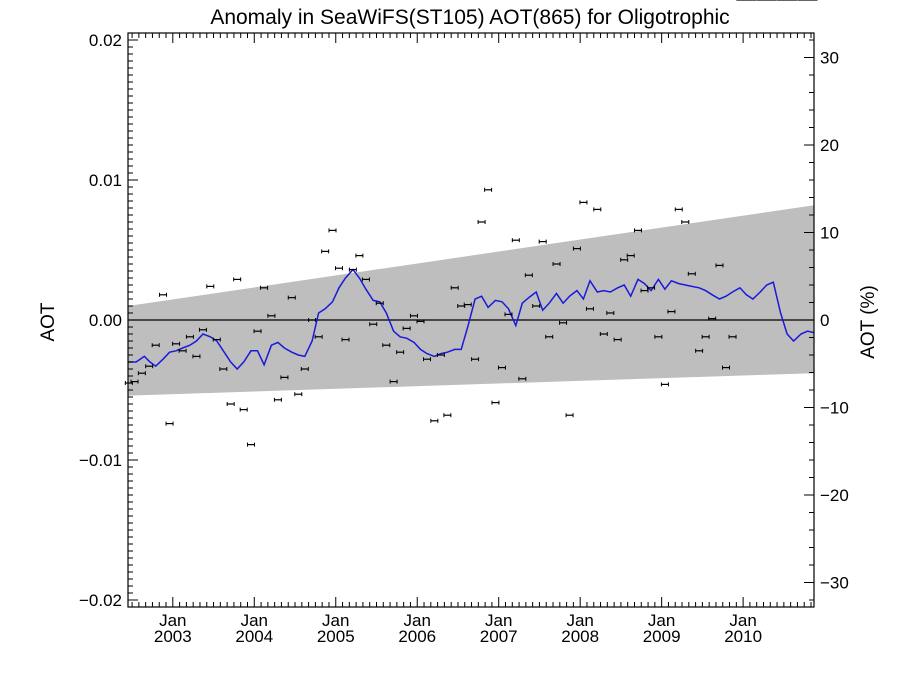  What do you see at coordinates (417, 636) in the screenshot?
I see `x-tick-year-label: 2006` at bounding box center [417, 636].